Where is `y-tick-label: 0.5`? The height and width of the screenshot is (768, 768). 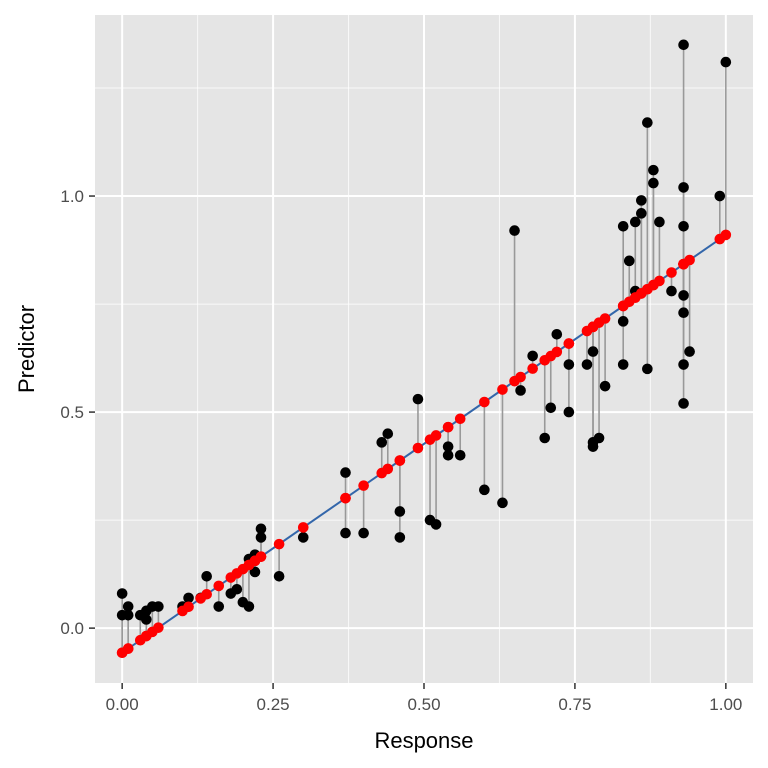
y-tick-label: 0.5 is located at coordinates (72, 412).